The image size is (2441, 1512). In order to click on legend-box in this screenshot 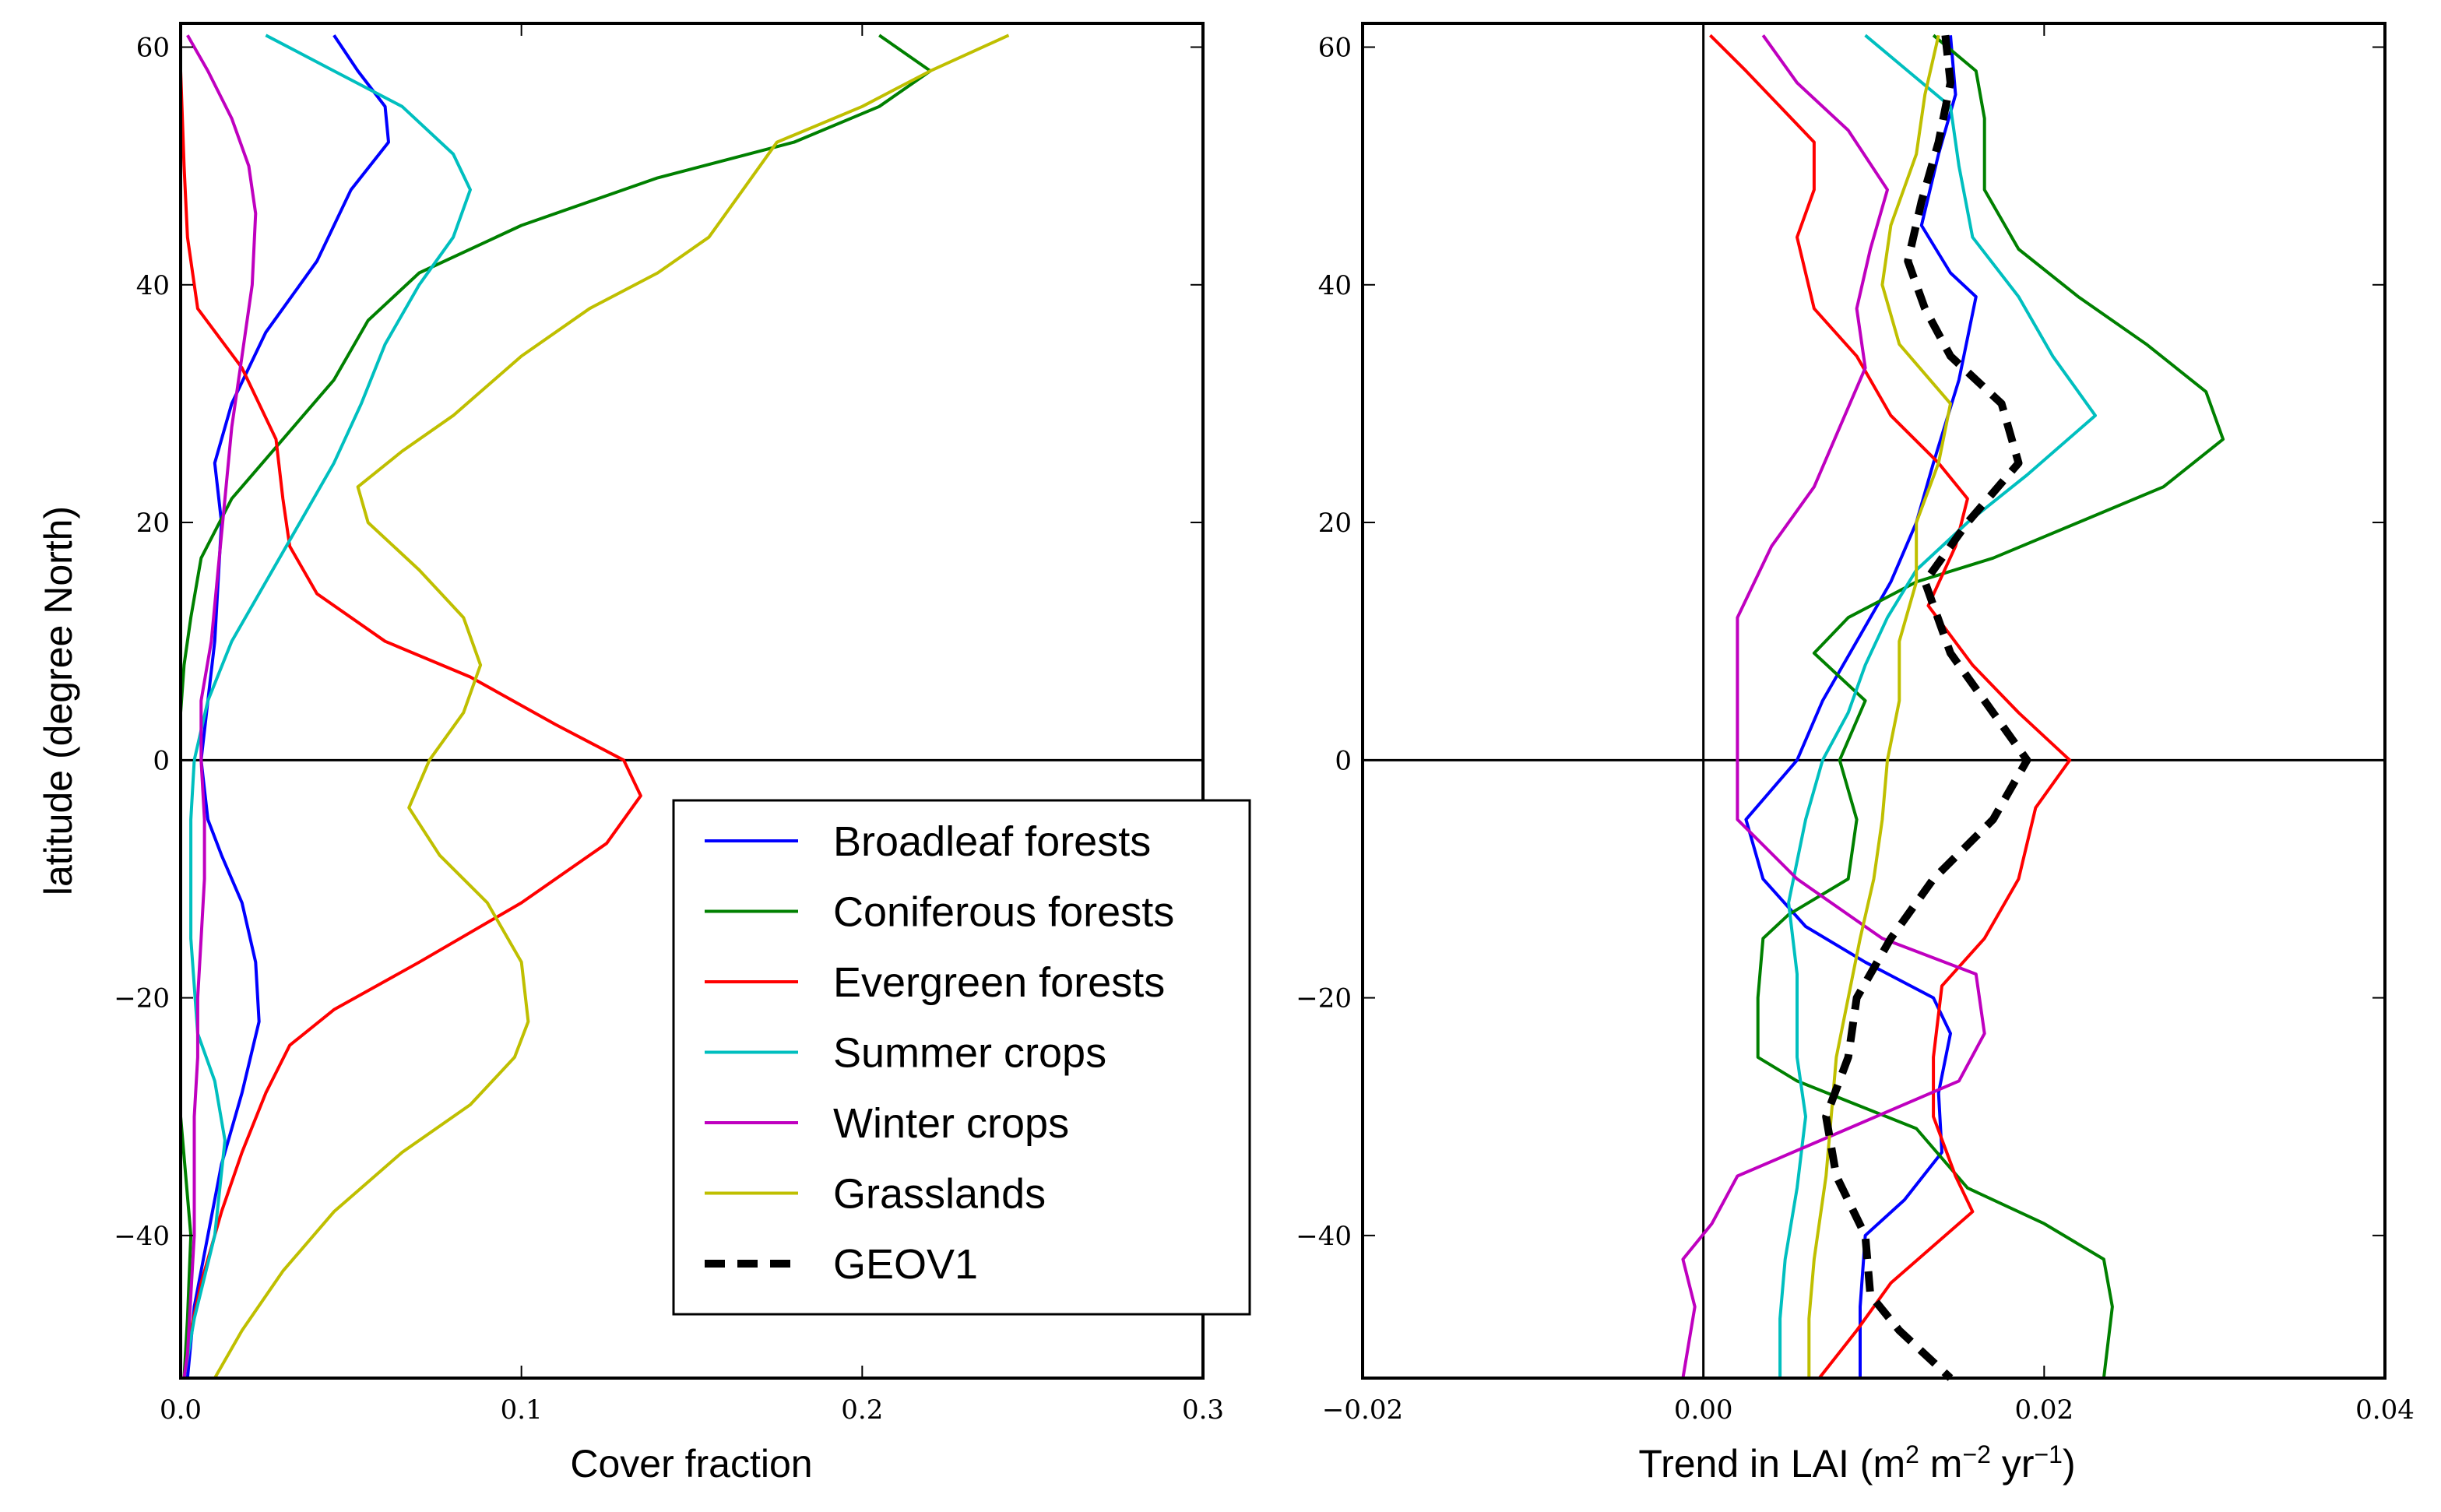, I will do `click(961, 1057)`.